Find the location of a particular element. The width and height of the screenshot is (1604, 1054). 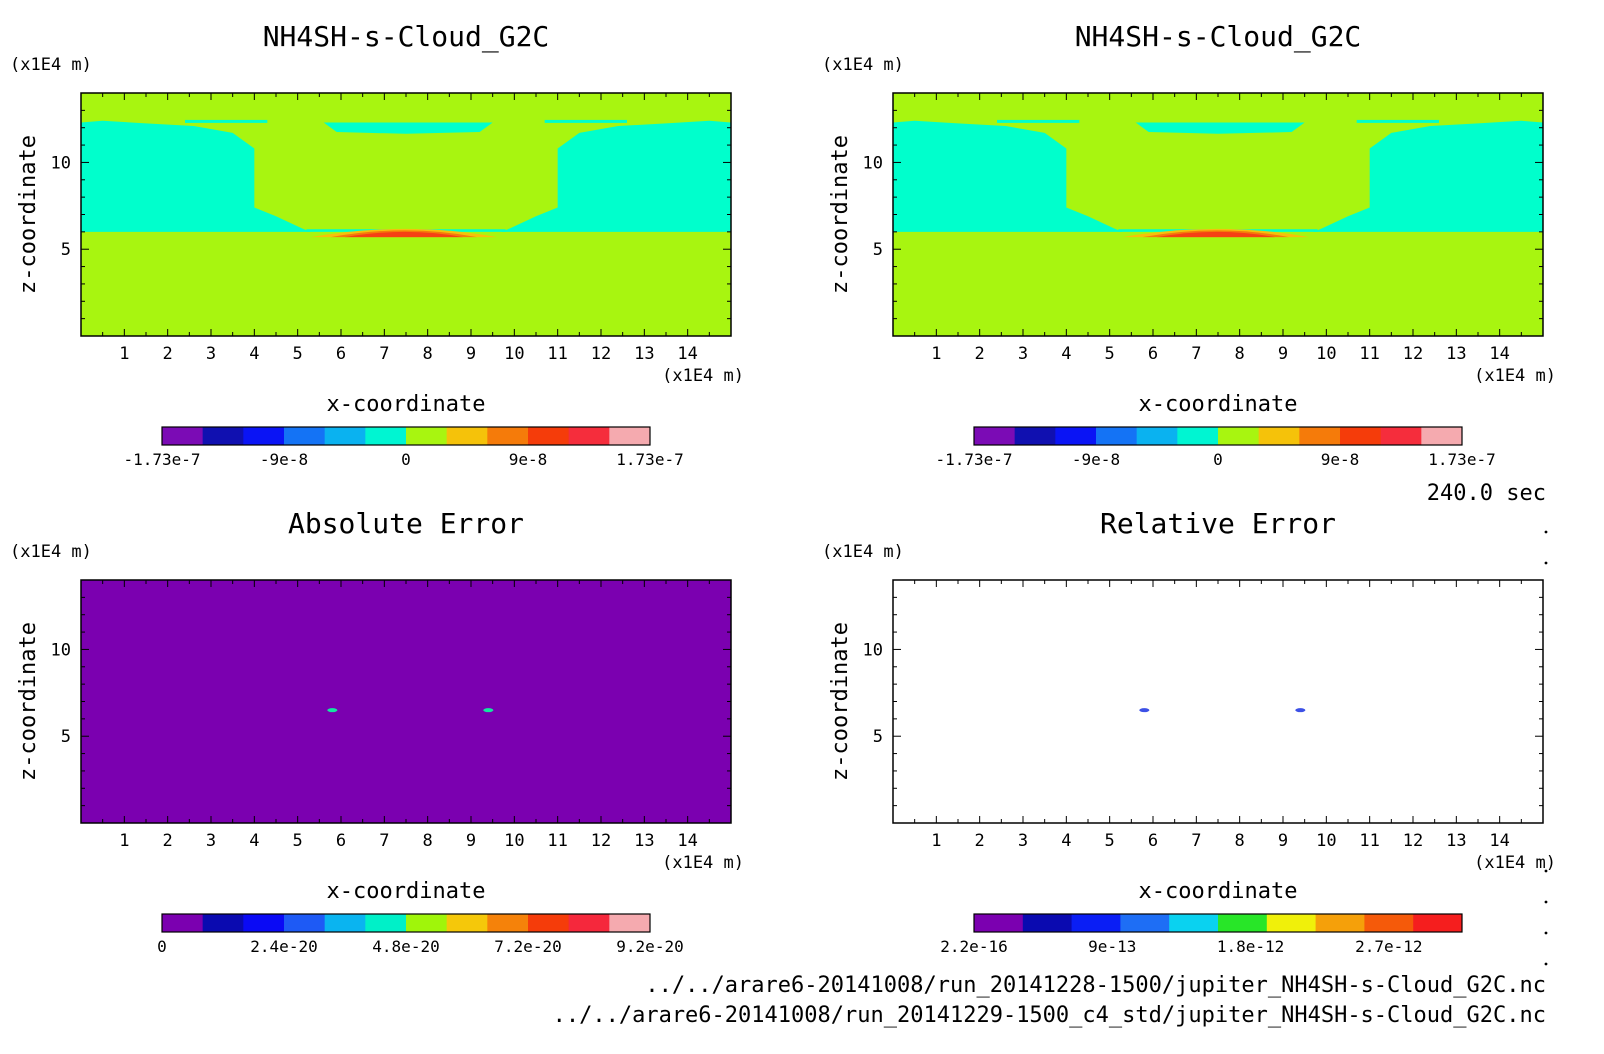

x-tick-label: 7 is located at coordinates (384, 841).